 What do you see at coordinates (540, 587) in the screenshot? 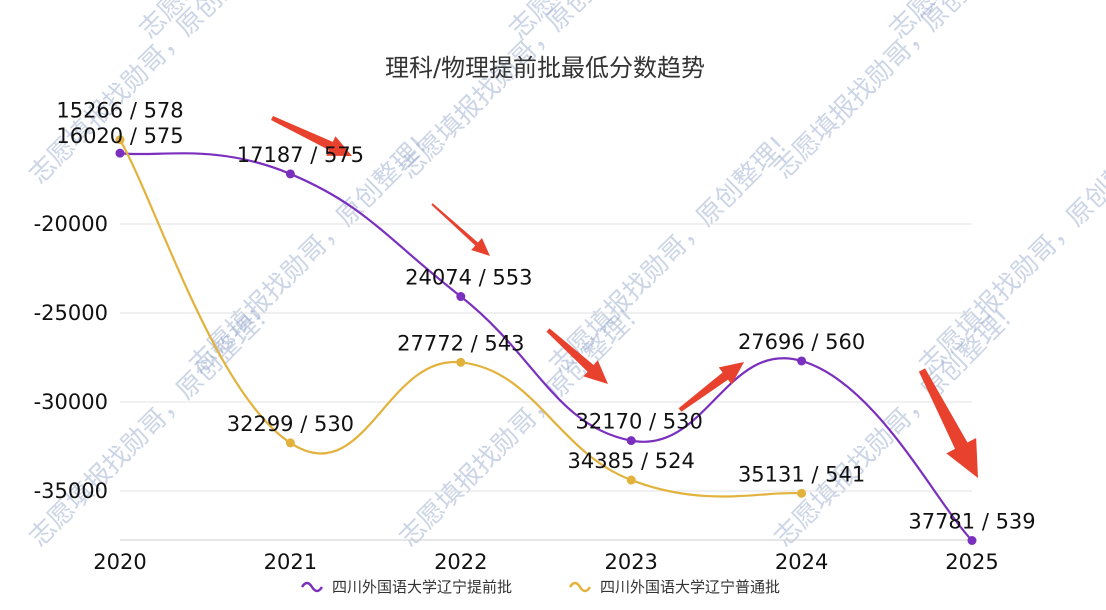
I see `legend: 四川外国语大学辽宁提前批 四川外国语大学辽宁普通批` at bounding box center [540, 587].